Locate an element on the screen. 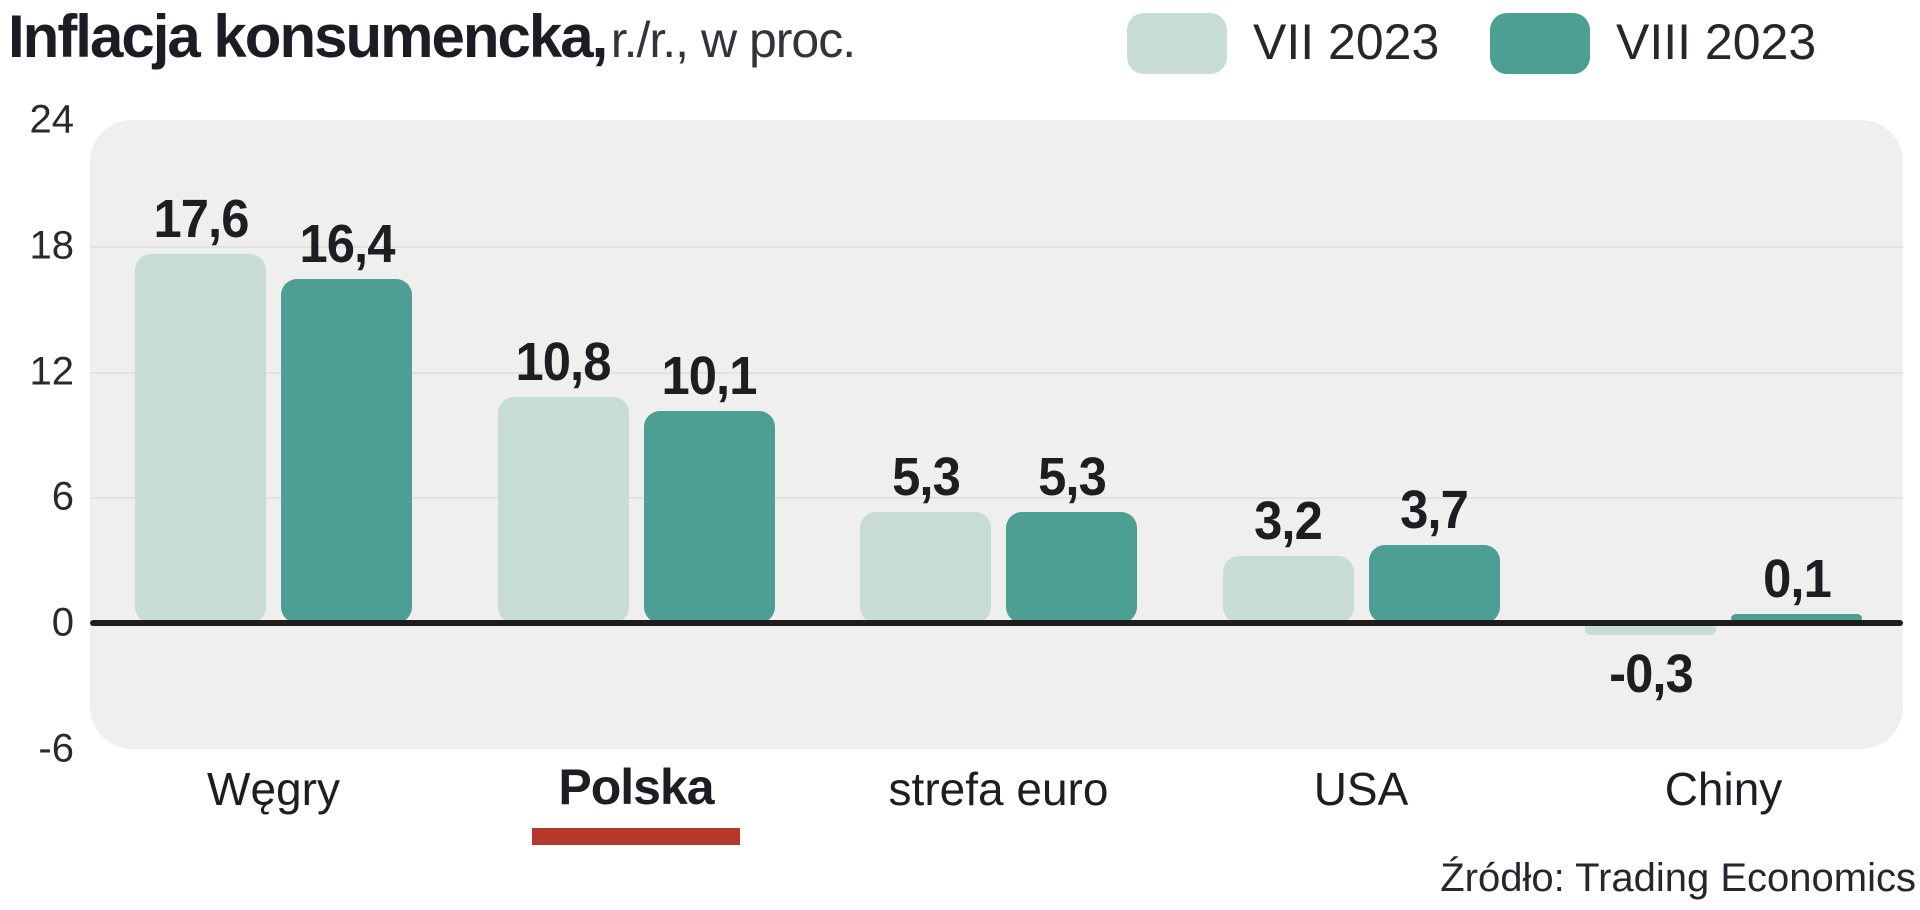 The image size is (1920, 910). category-label-chiny: Chiny is located at coordinates (1723, 789).